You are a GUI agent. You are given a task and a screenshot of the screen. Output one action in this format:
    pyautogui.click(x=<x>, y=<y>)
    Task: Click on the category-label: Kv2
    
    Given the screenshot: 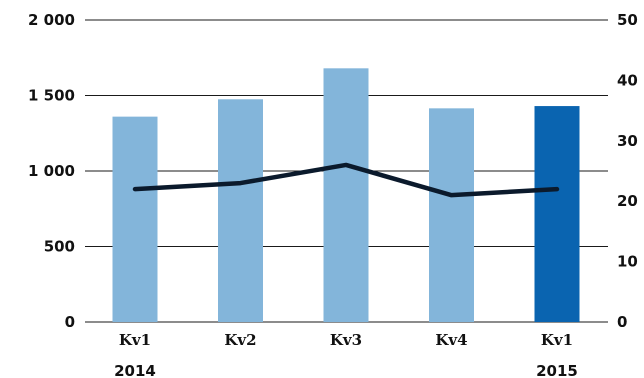 What is the action you would take?
    pyautogui.click(x=240, y=340)
    